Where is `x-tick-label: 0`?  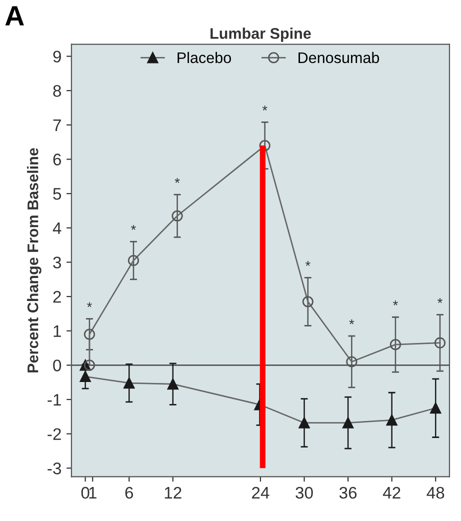 x-tick-label: 0 is located at coordinates (85, 492).